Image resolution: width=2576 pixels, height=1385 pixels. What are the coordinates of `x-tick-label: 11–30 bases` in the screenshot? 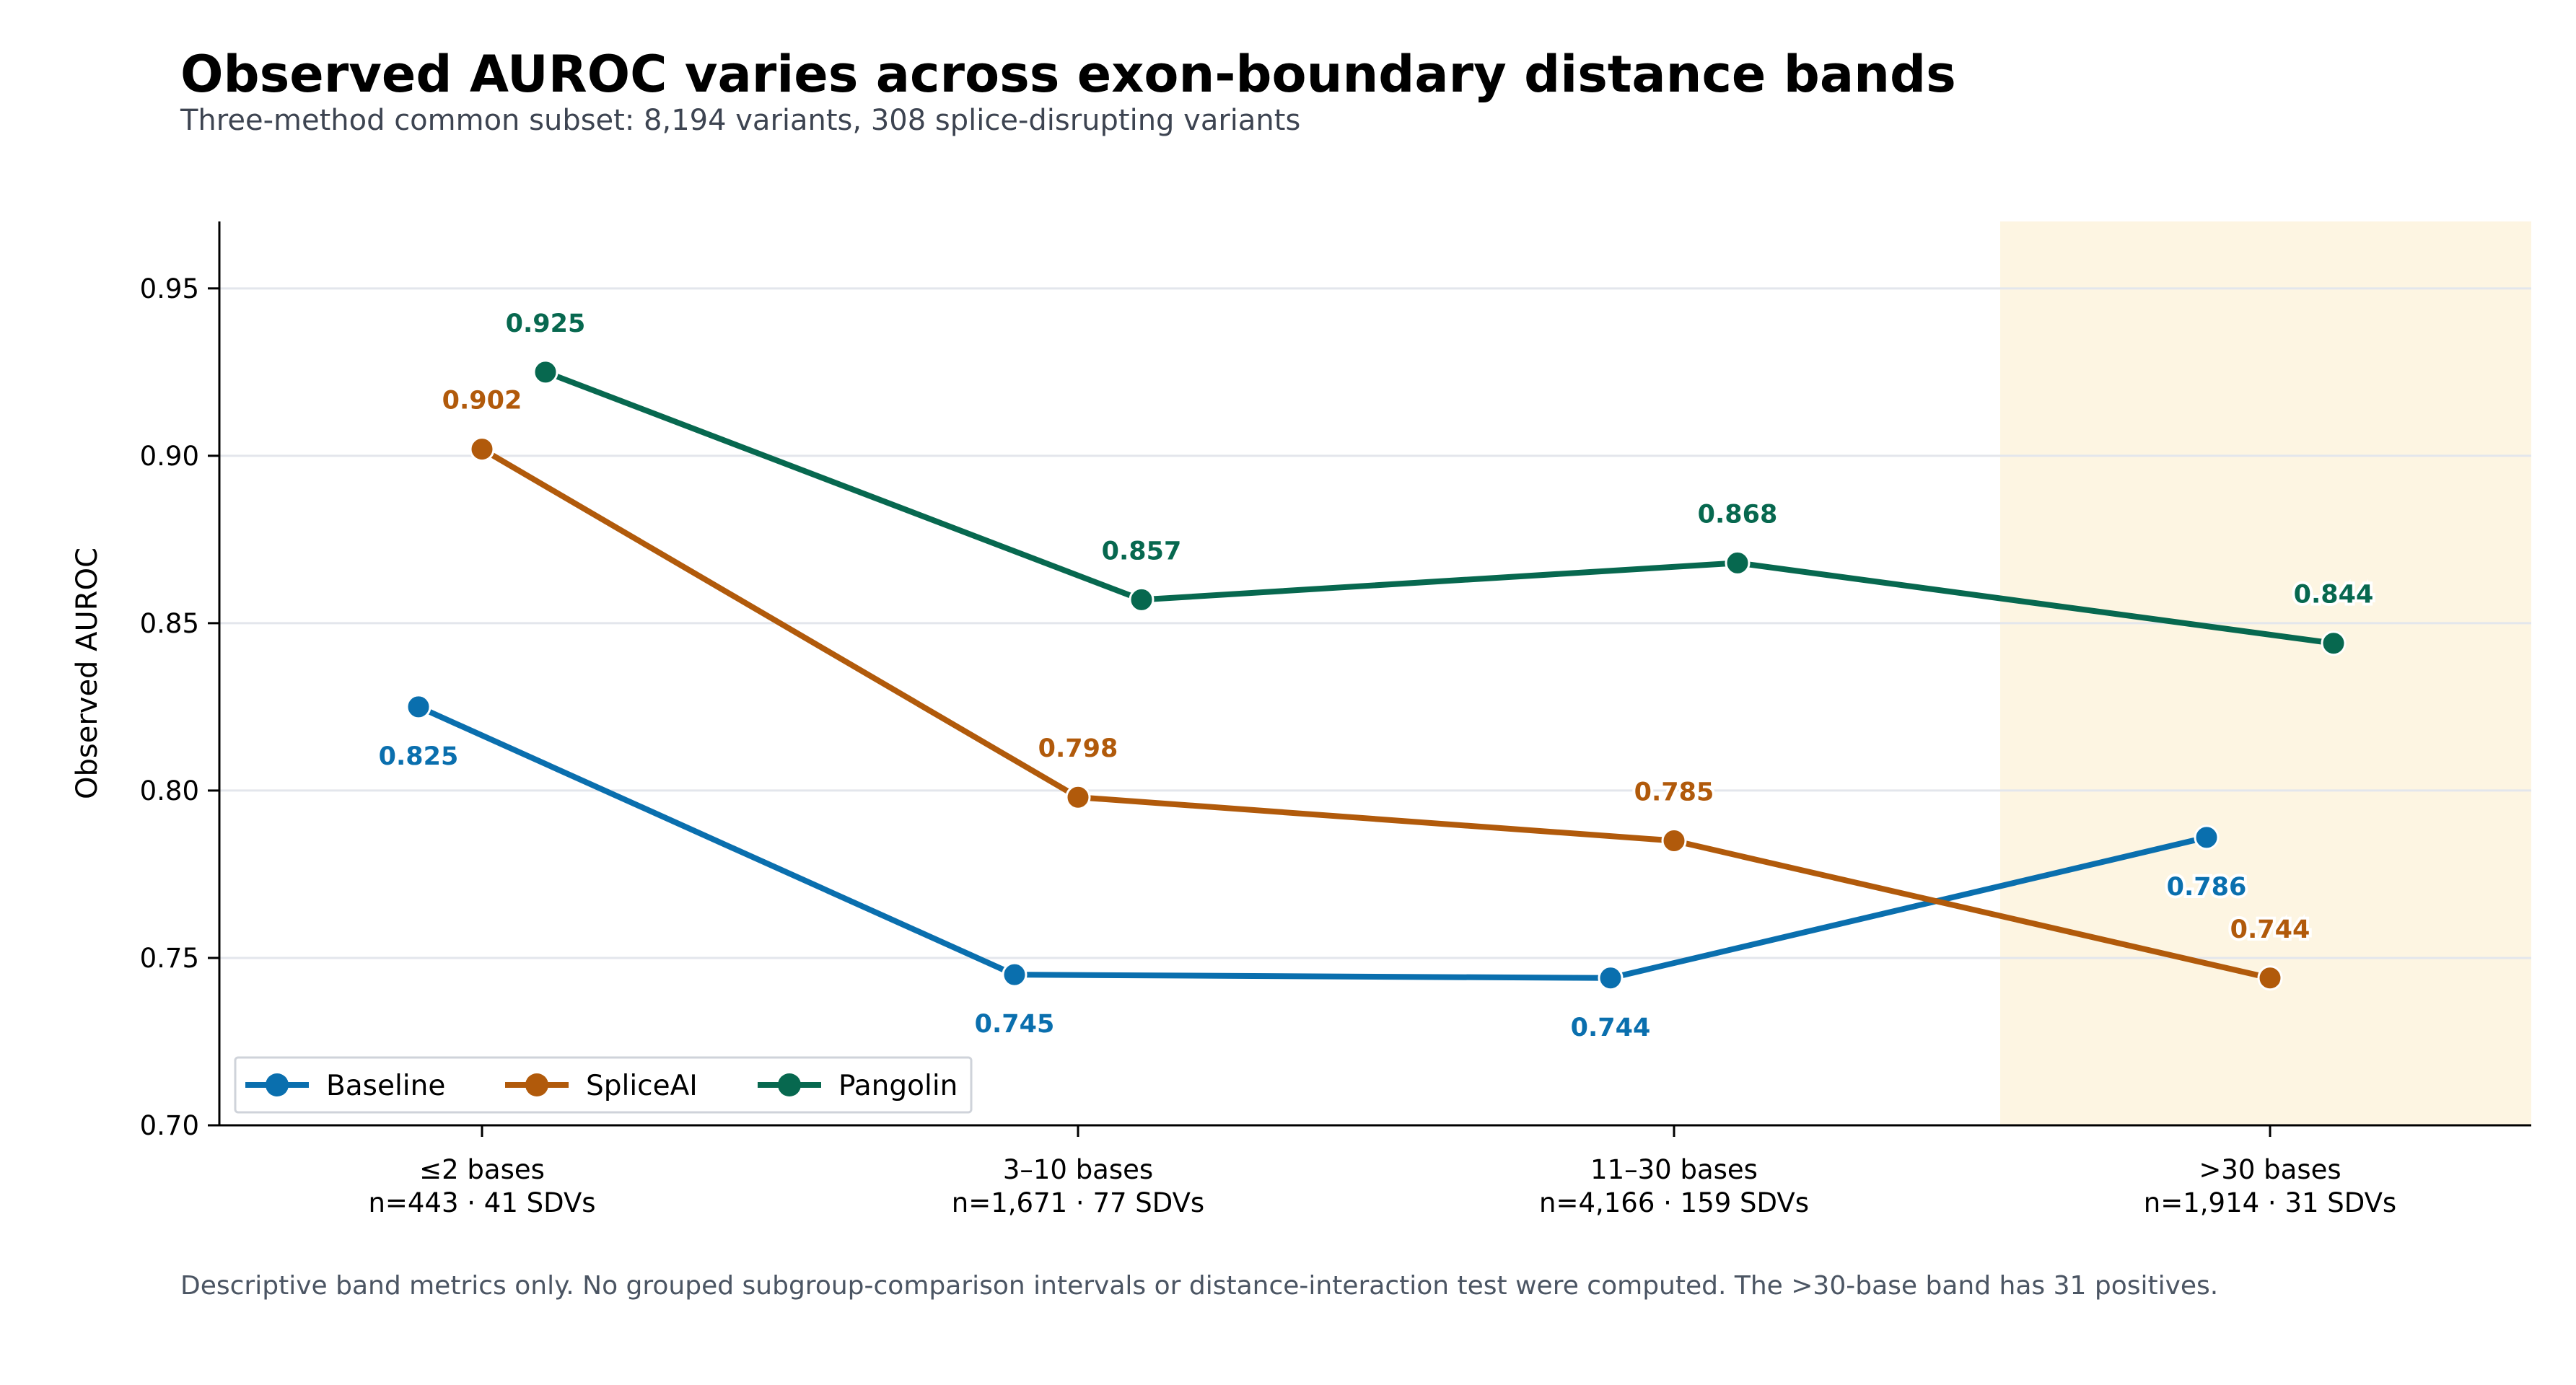 It's located at (1674, 1169).